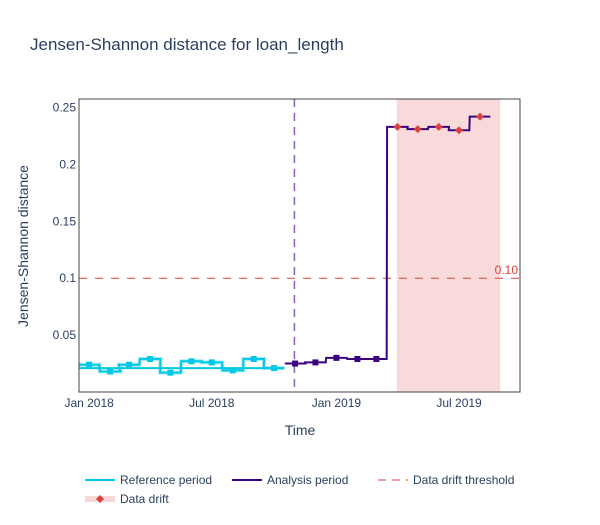  I want to click on y-axis-title: Jensen-Shannon distance, so click(23, 246).